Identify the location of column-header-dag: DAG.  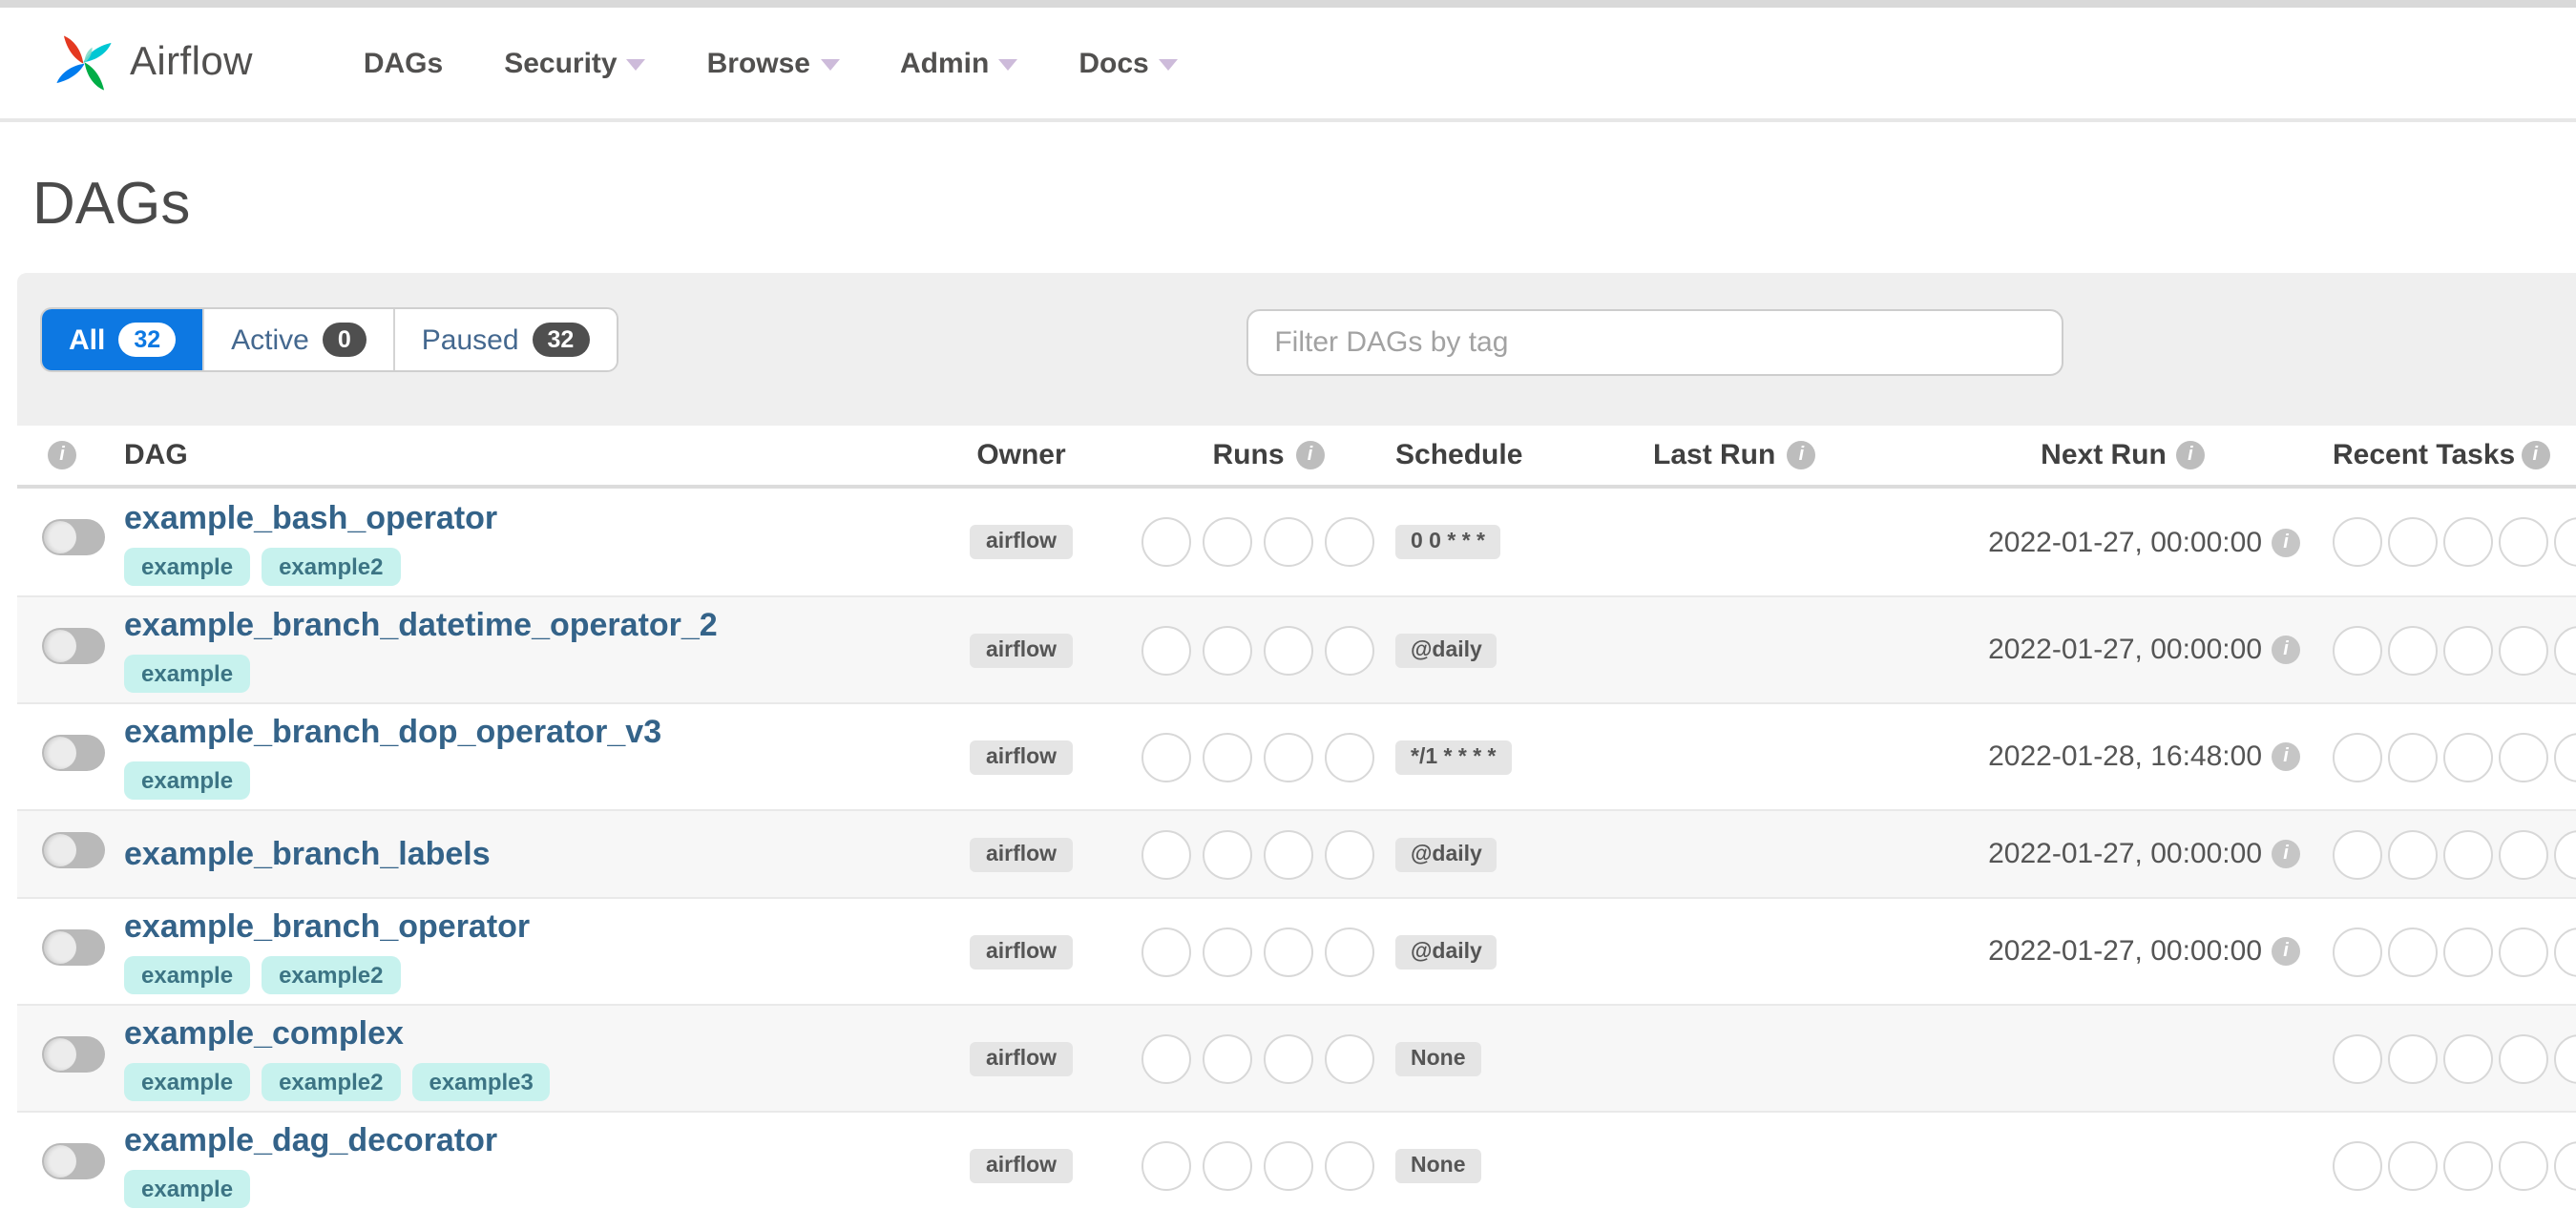
(156, 455).